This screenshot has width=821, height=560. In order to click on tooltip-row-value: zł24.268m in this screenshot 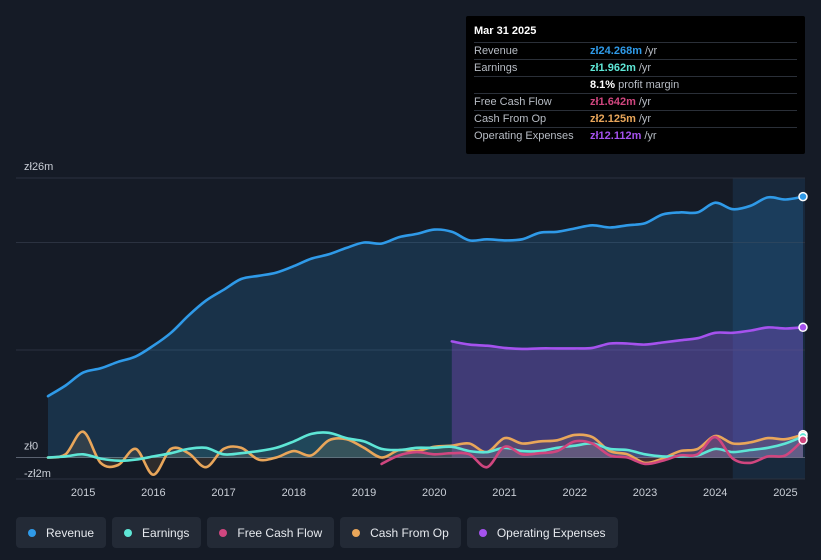, I will do `click(616, 51)`.